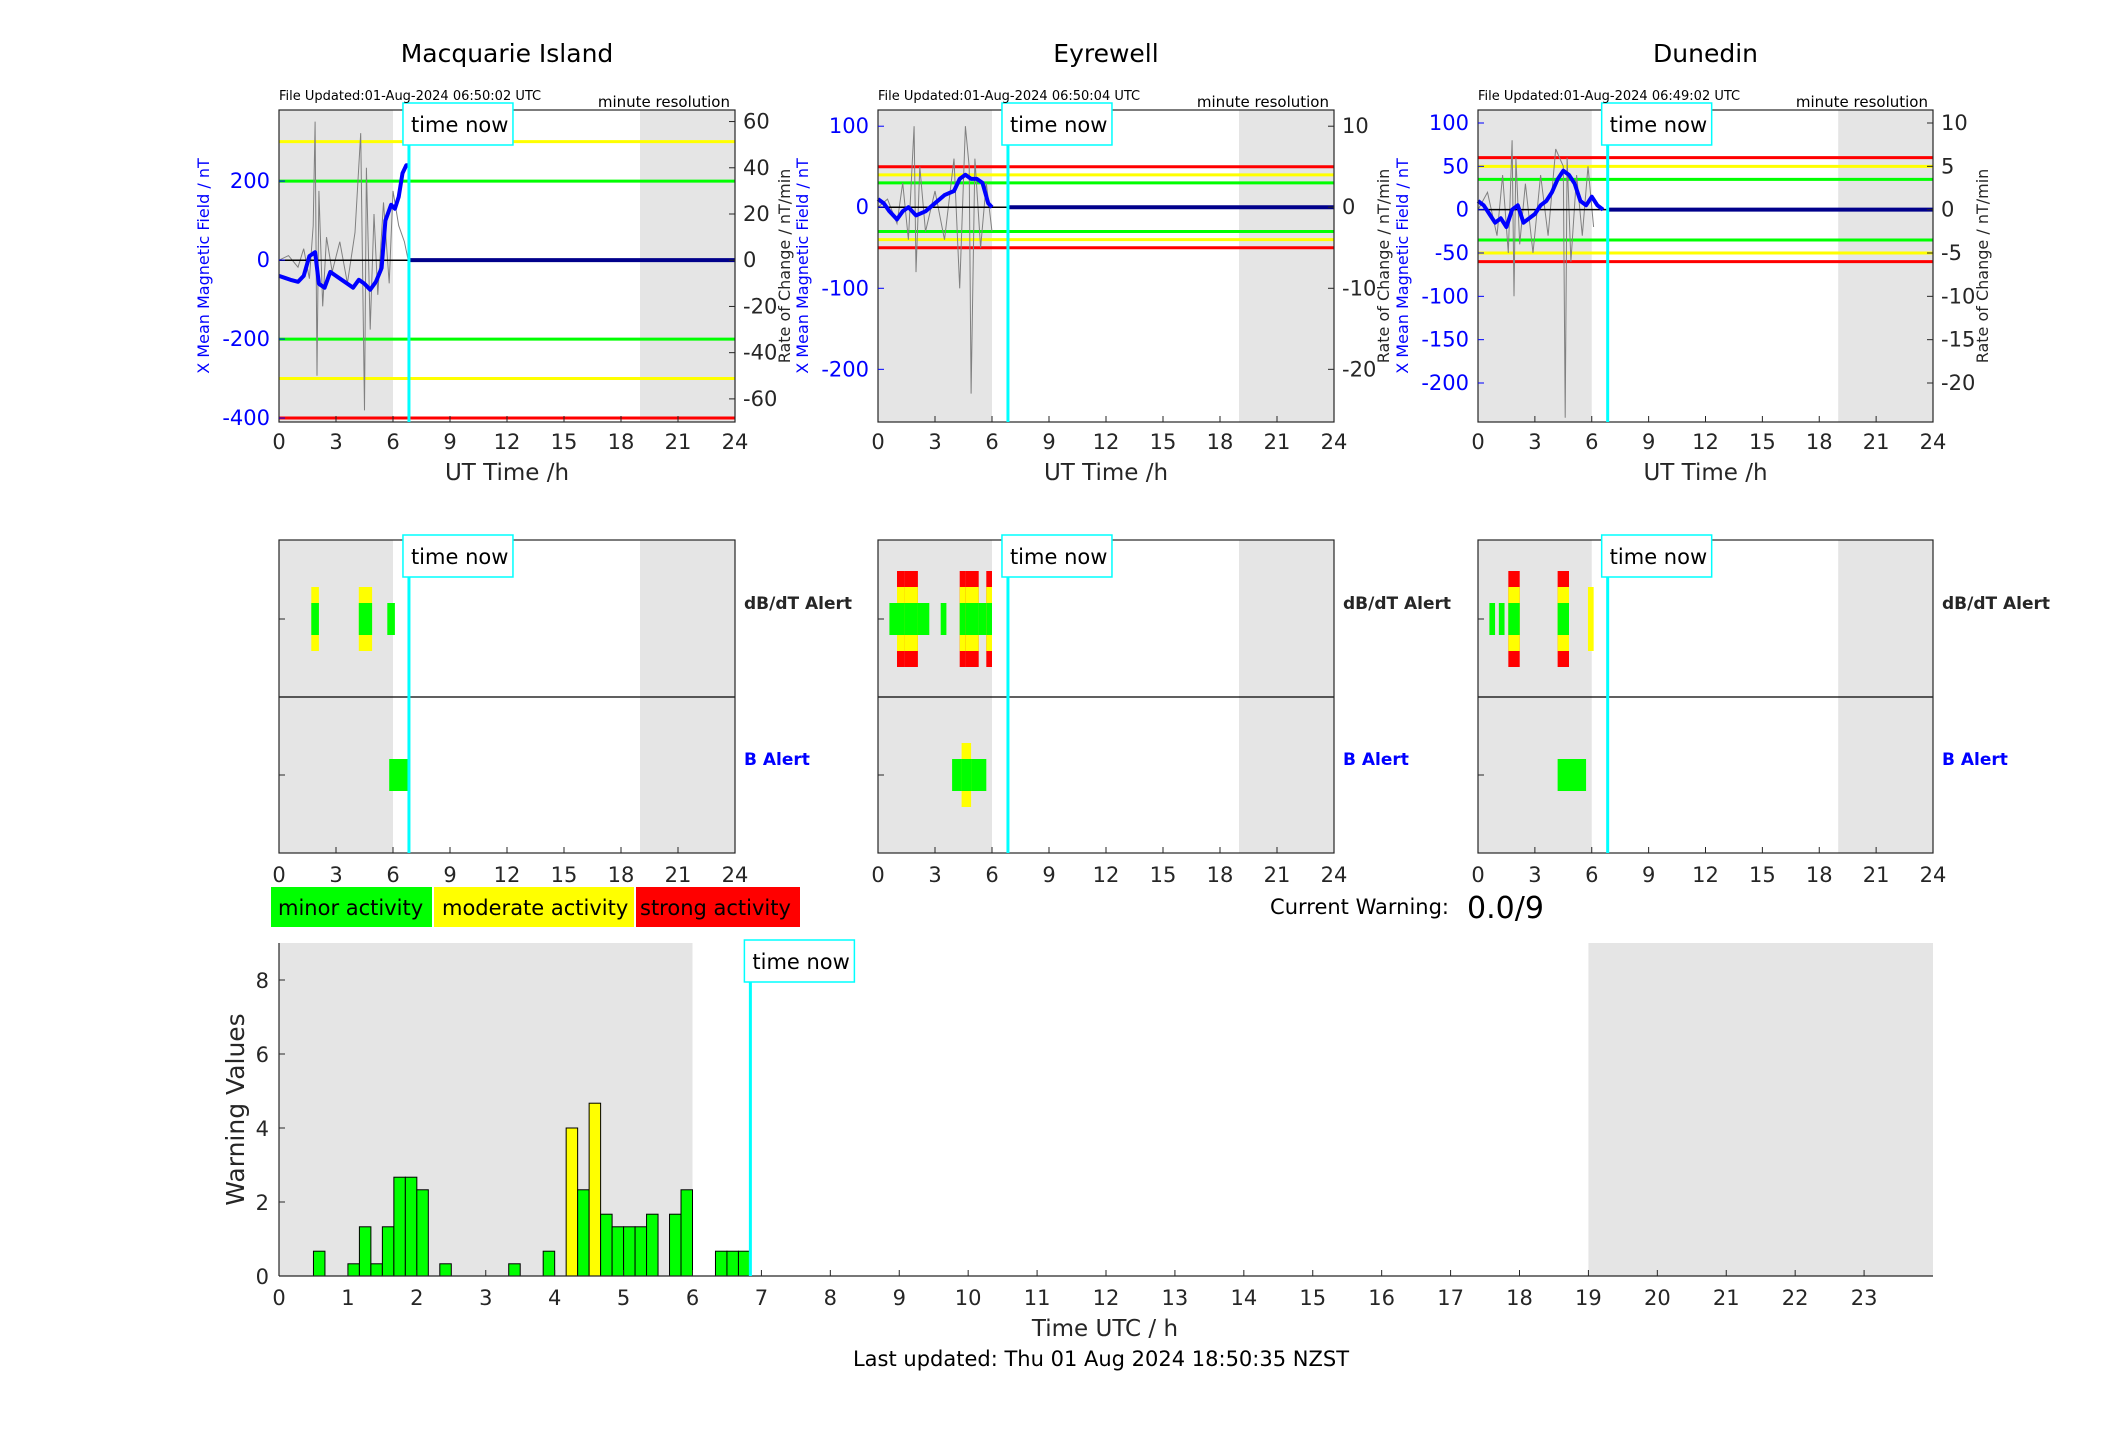 This screenshot has height=1437, width=2117. Describe the element at coordinates (756, 168) in the screenshot. I see `y-right-tick-label: 40` at that location.